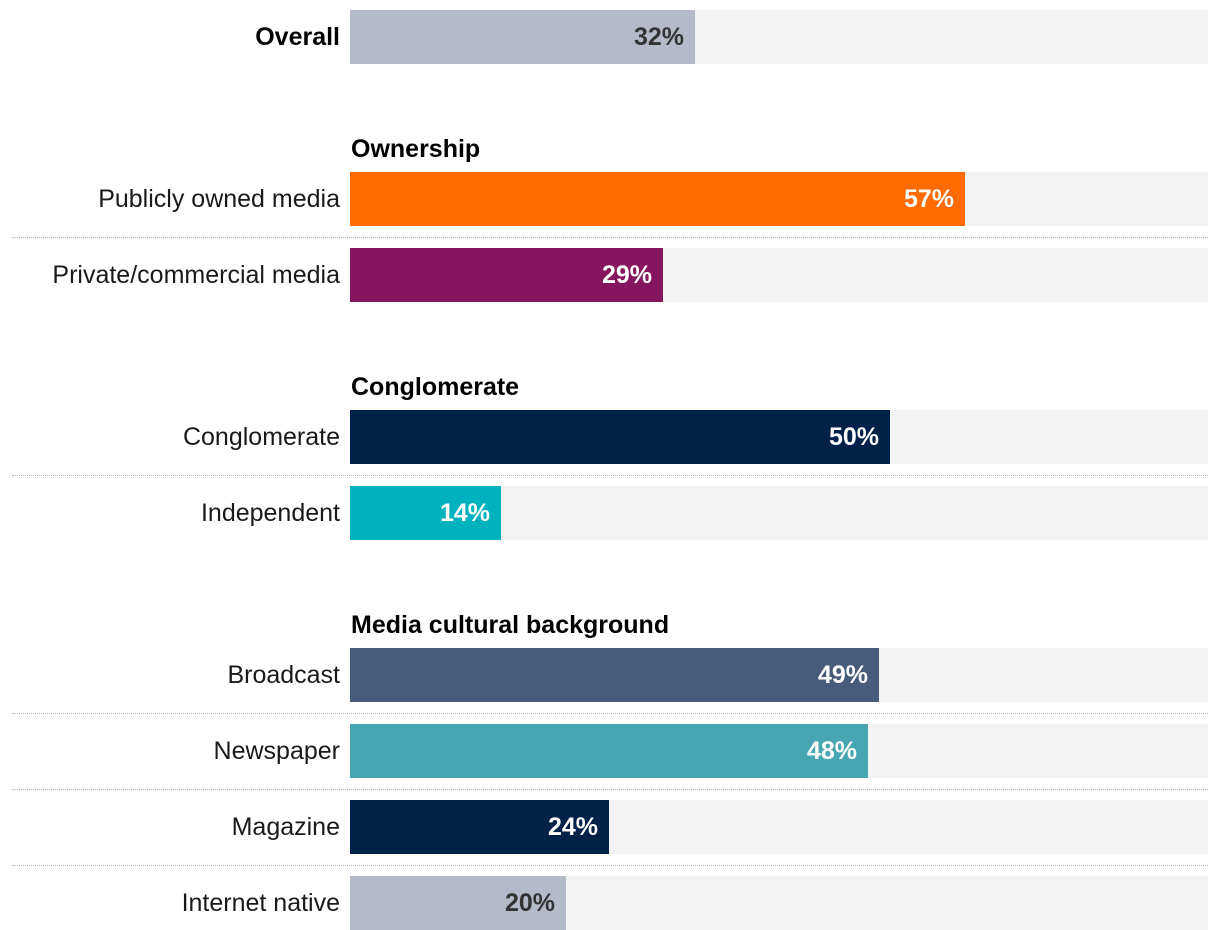 Image resolution: width=1220 pixels, height=930 pixels. What do you see at coordinates (657, 199) in the screenshot?
I see `bar-publicly-owned-media: 57%` at bounding box center [657, 199].